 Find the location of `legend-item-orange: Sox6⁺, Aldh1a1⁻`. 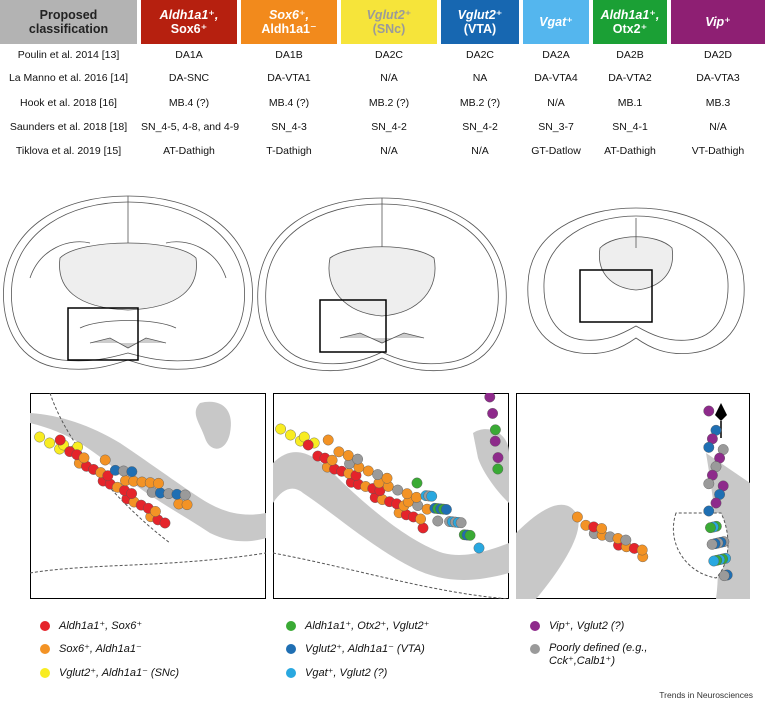

legend-item-orange: Sox6⁺, Aldh1a1⁻ is located at coordinates (91, 648).